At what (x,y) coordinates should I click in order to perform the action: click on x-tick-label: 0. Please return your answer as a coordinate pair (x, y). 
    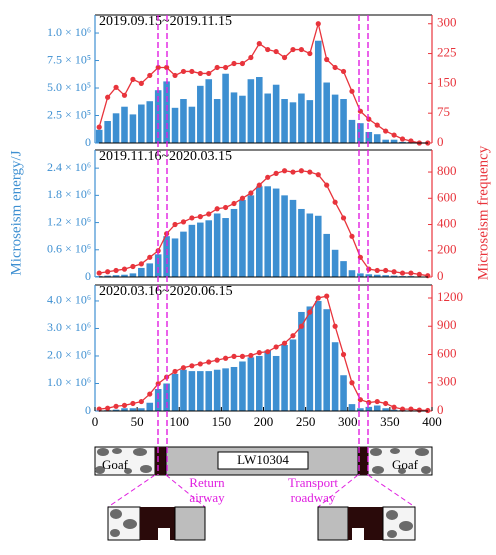
    Looking at the image, I should click on (95, 421).